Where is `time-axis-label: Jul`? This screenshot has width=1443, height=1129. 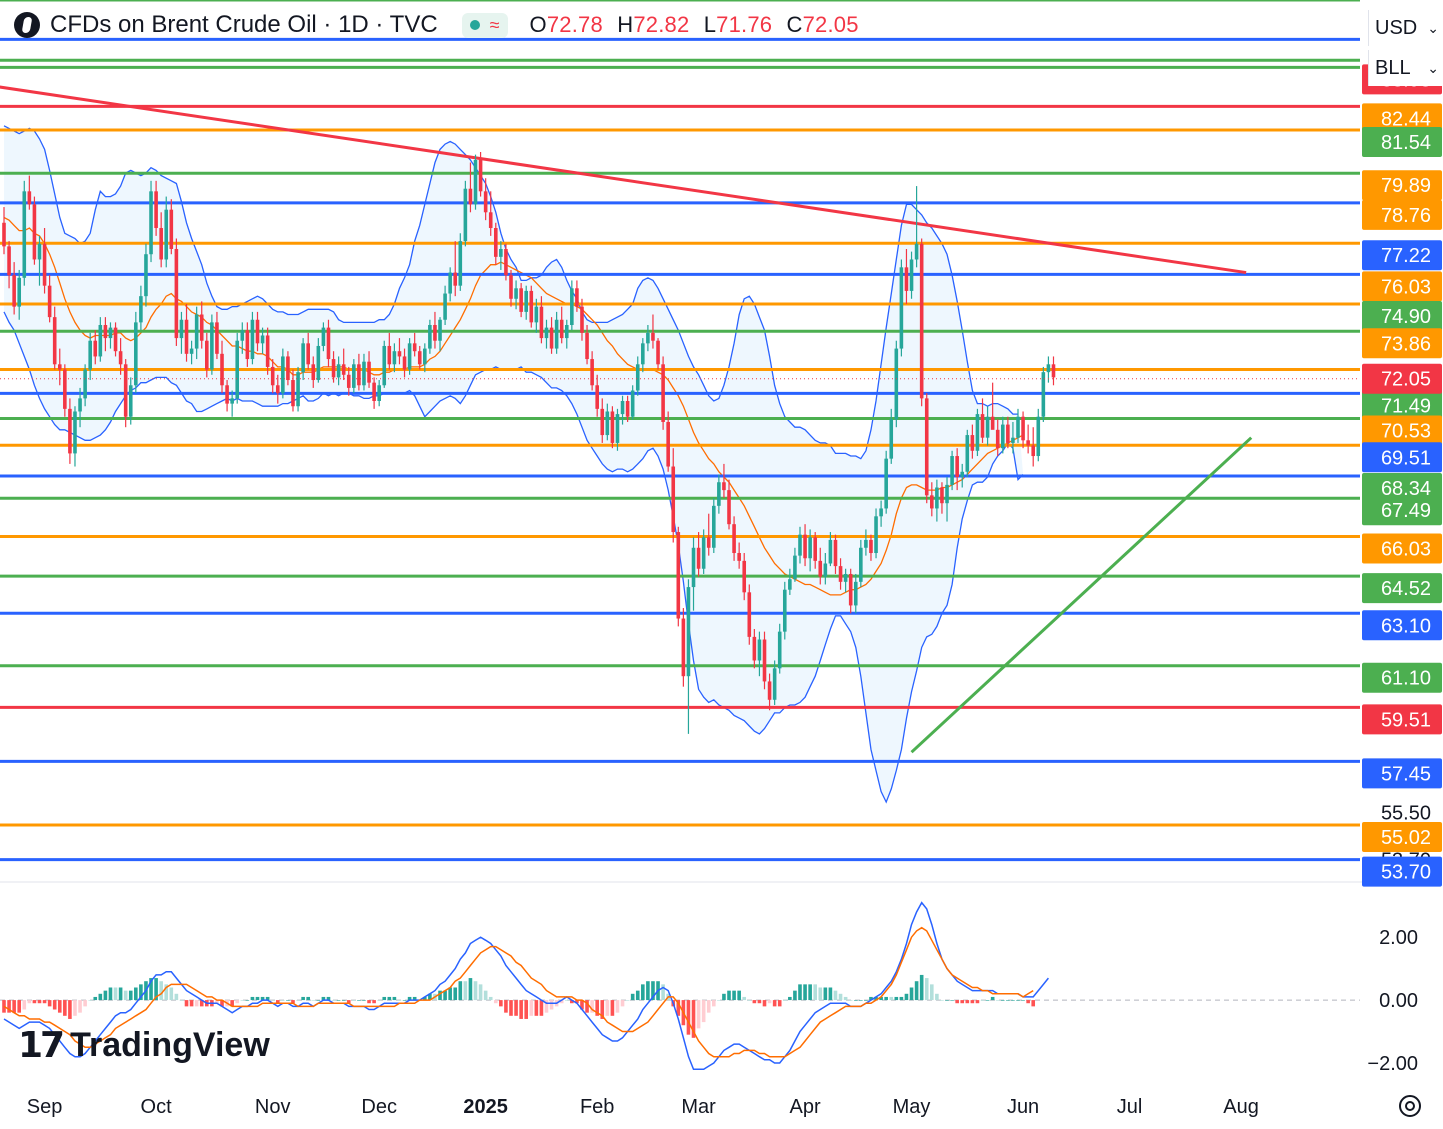 time-axis-label: Jul is located at coordinates (1130, 1107).